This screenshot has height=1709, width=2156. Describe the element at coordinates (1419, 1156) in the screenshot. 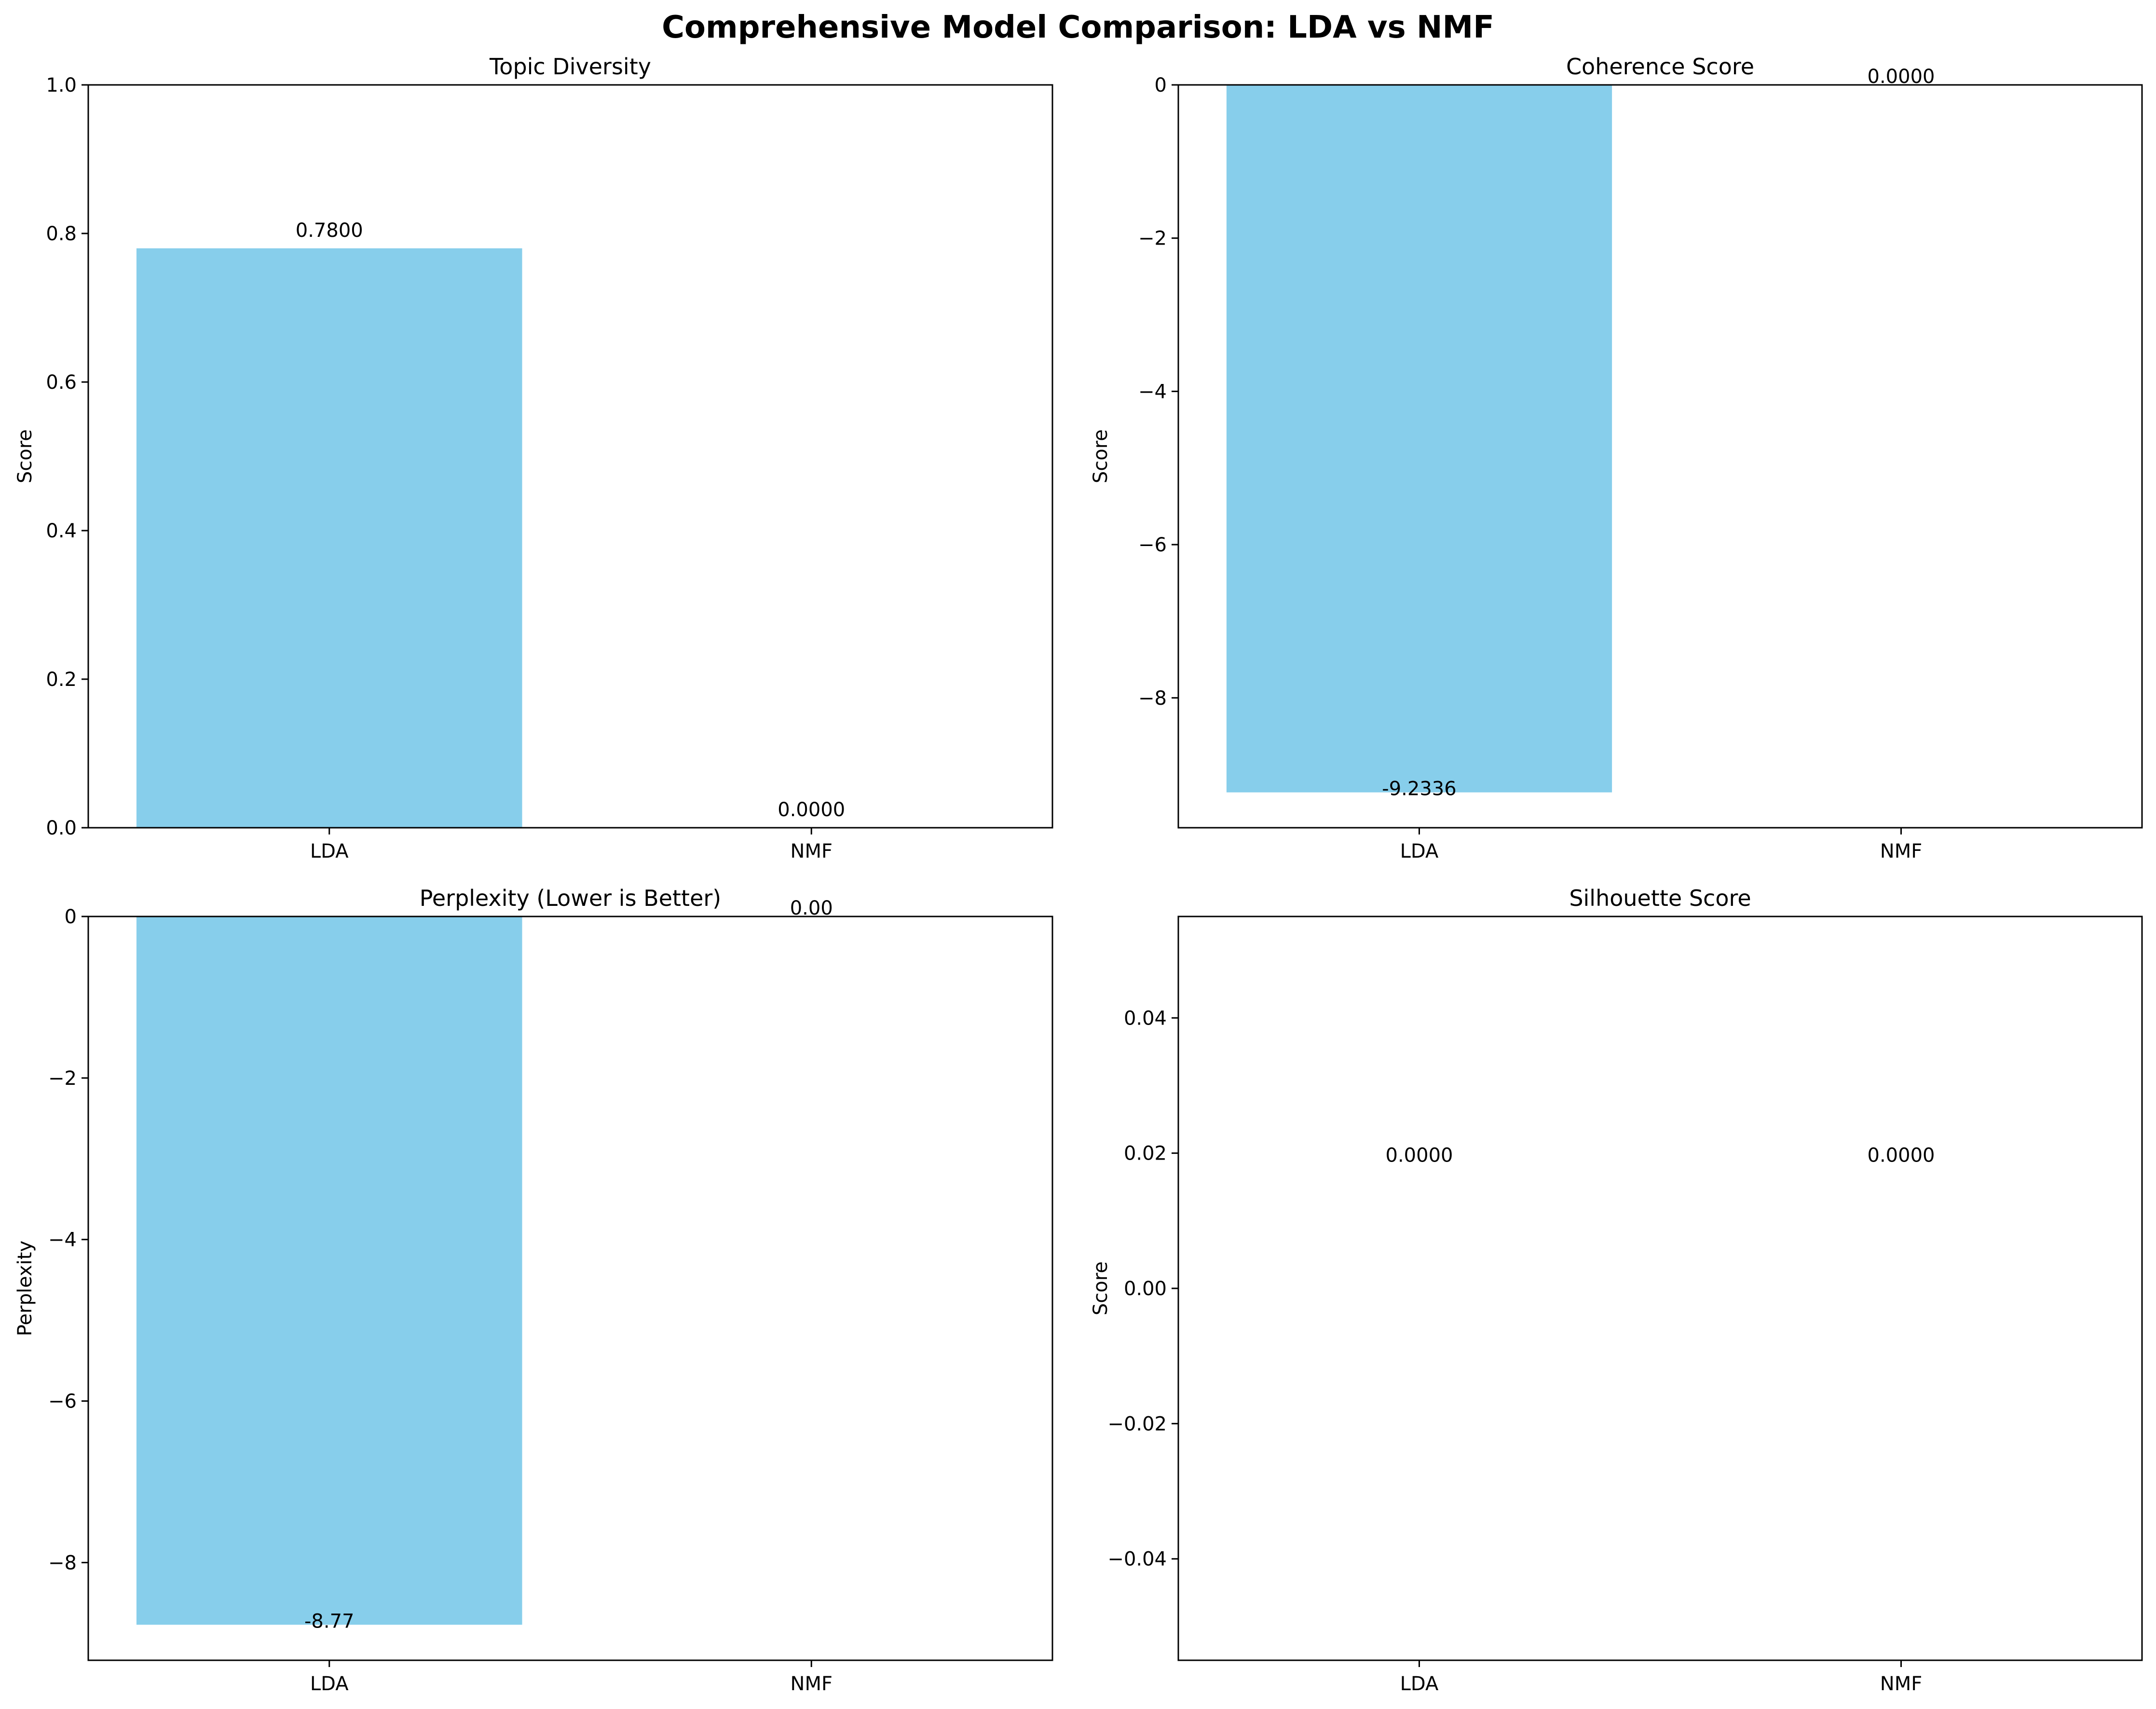

I see `data-label-lda: 0.0000` at that location.